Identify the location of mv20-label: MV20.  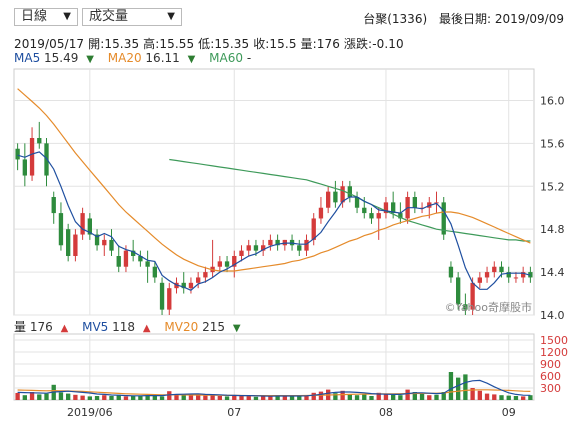
(181, 327).